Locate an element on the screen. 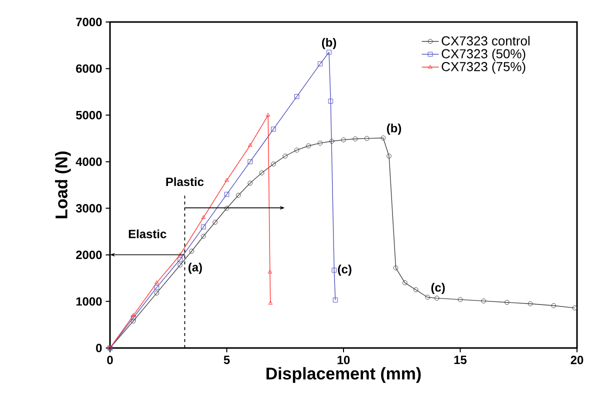  x-axis-title: Displacement (mm) is located at coordinates (343, 375).